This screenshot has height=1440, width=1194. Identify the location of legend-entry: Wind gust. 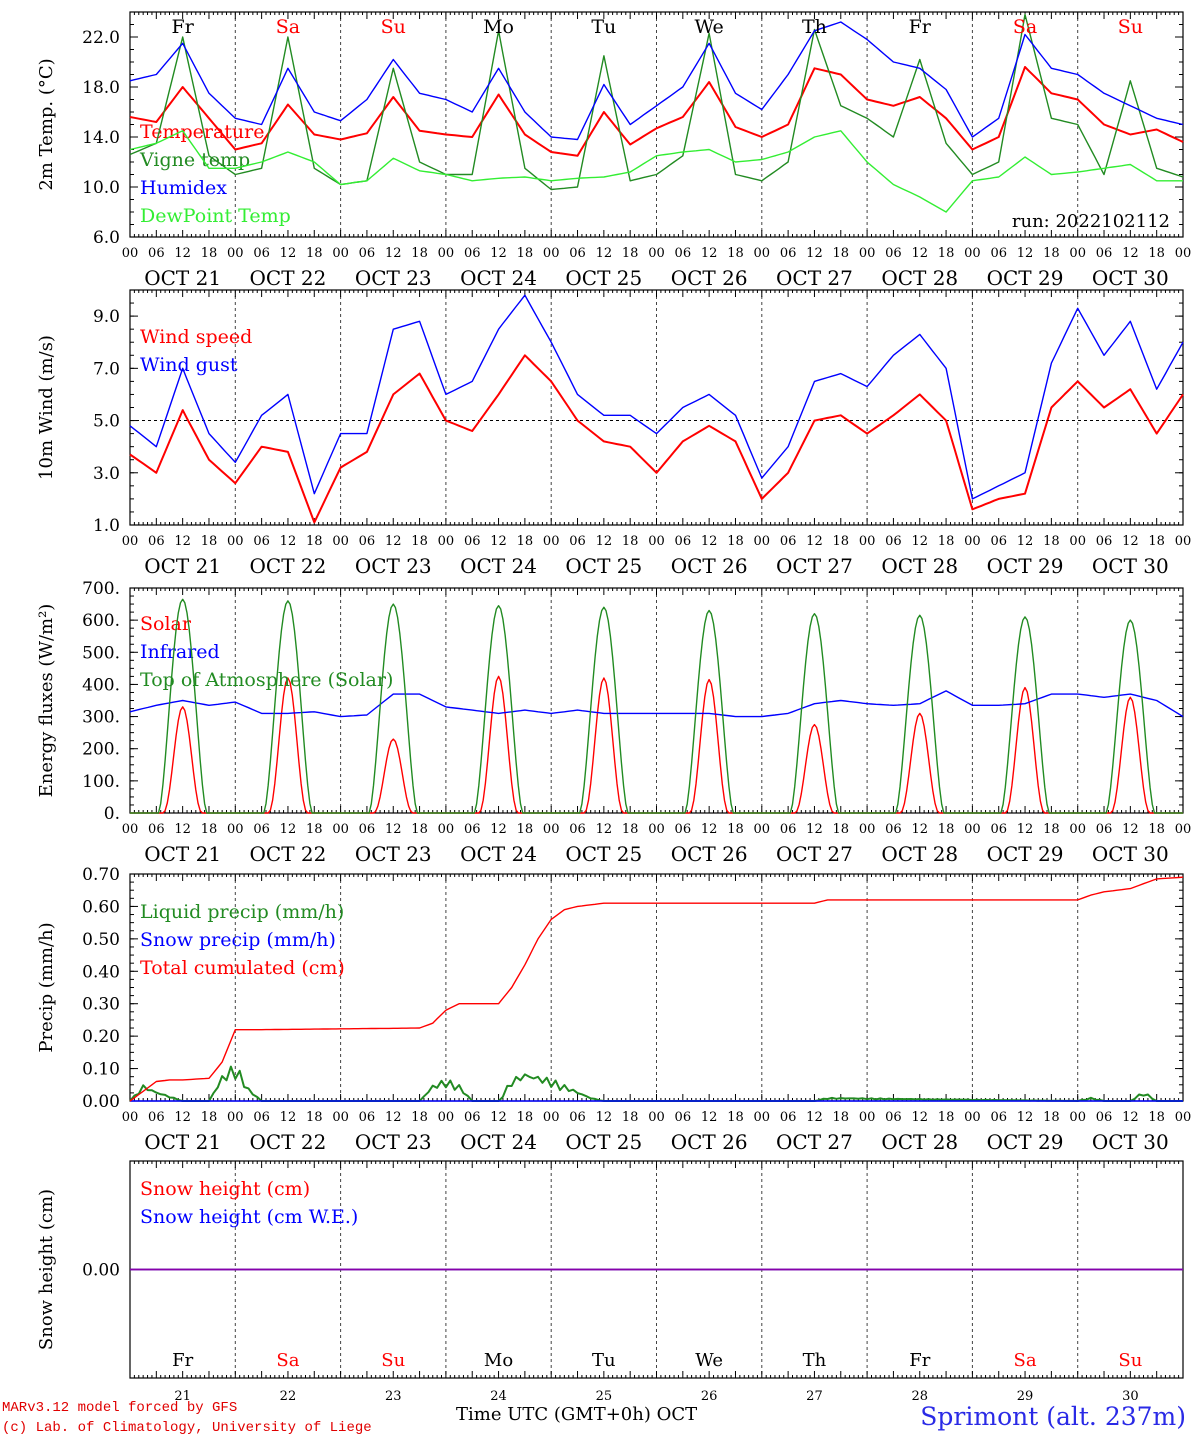
(189, 365).